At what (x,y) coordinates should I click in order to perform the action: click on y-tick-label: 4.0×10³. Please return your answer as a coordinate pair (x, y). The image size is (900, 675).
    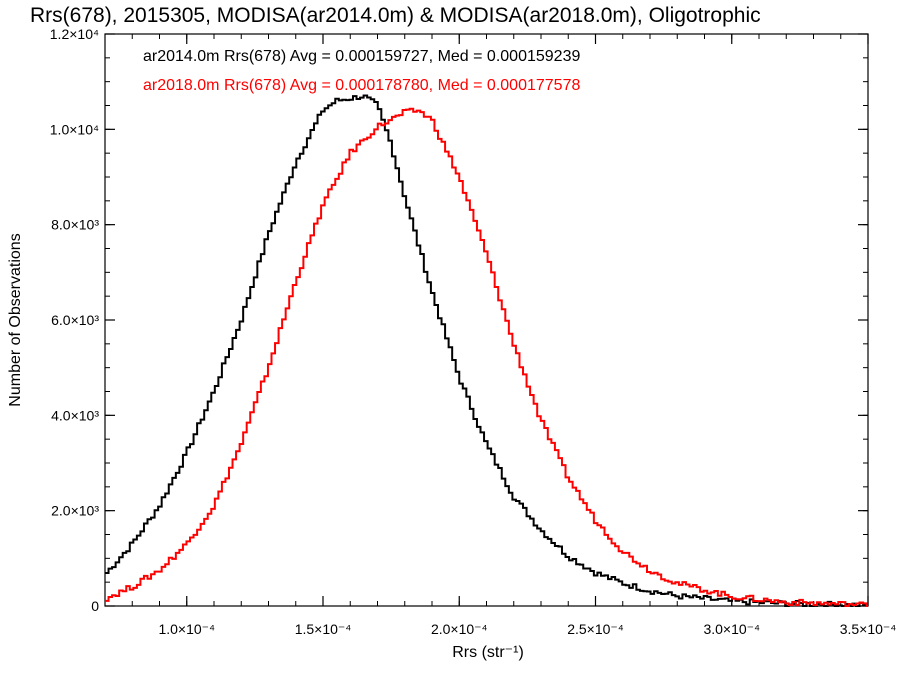
    Looking at the image, I should click on (75, 415).